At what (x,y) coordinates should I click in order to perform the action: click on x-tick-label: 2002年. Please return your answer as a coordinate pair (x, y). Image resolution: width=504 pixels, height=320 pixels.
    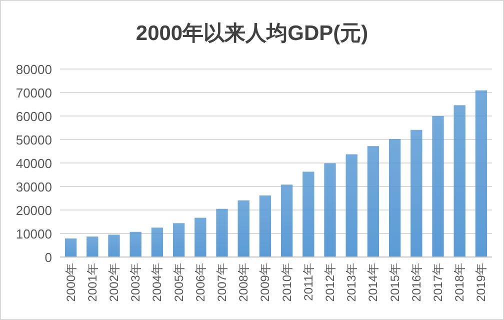
    Looking at the image, I should click on (114, 282).